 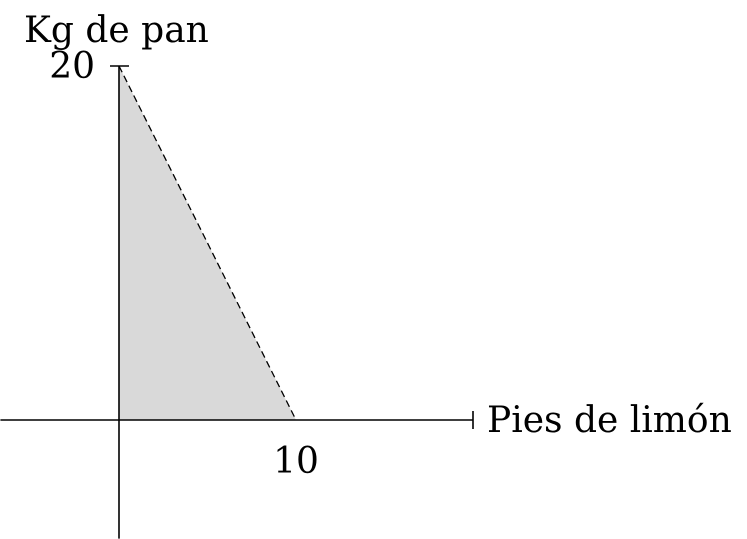 I want to click on x-tick-label-10: 10, so click(x=296, y=461).